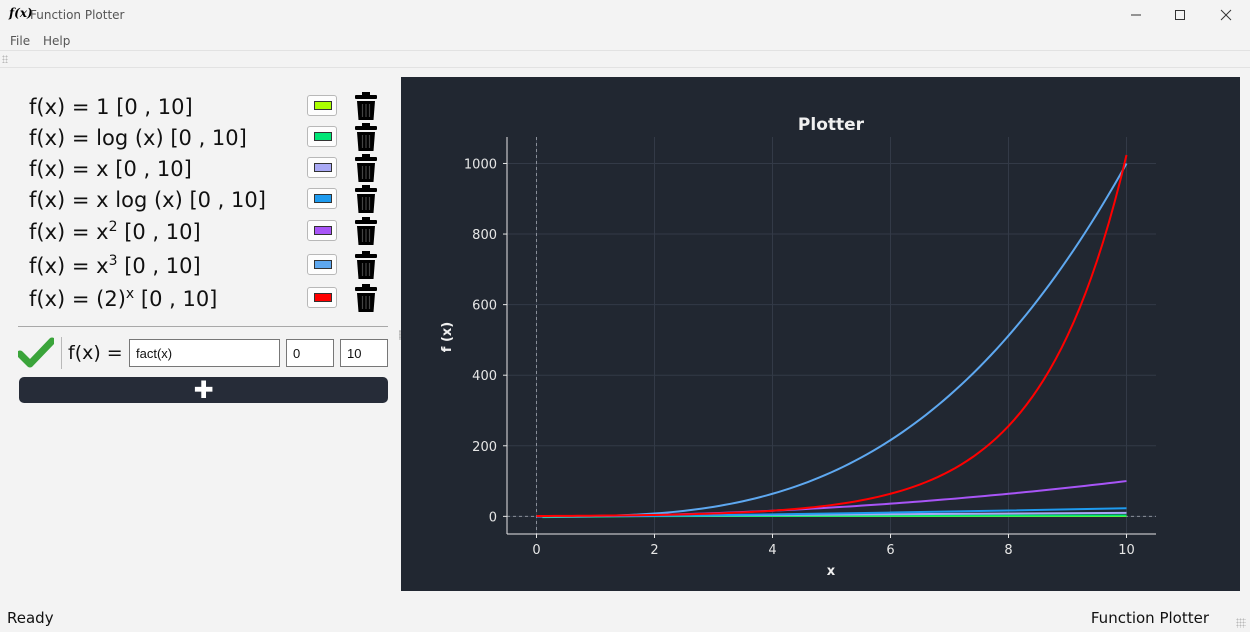 Image resolution: width=1250 pixels, height=632 pixels. What do you see at coordinates (484, 447) in the screenshot?
I see `y-tick-label: 200` at bounding box center [484, 447].